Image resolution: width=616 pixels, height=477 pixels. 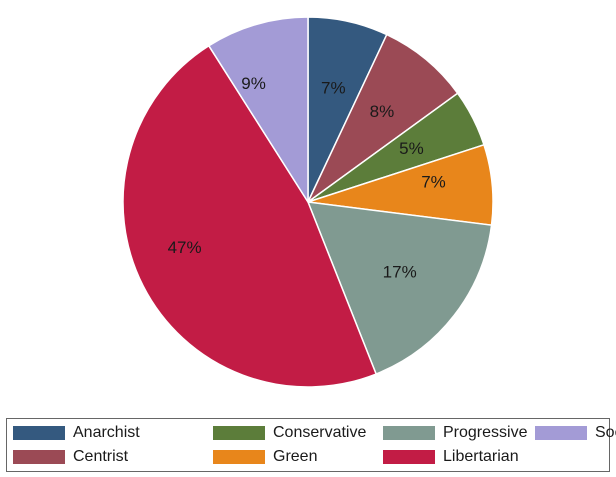 I want to click on slice-label-anarchist: 7%, so click(x=333, y=87).